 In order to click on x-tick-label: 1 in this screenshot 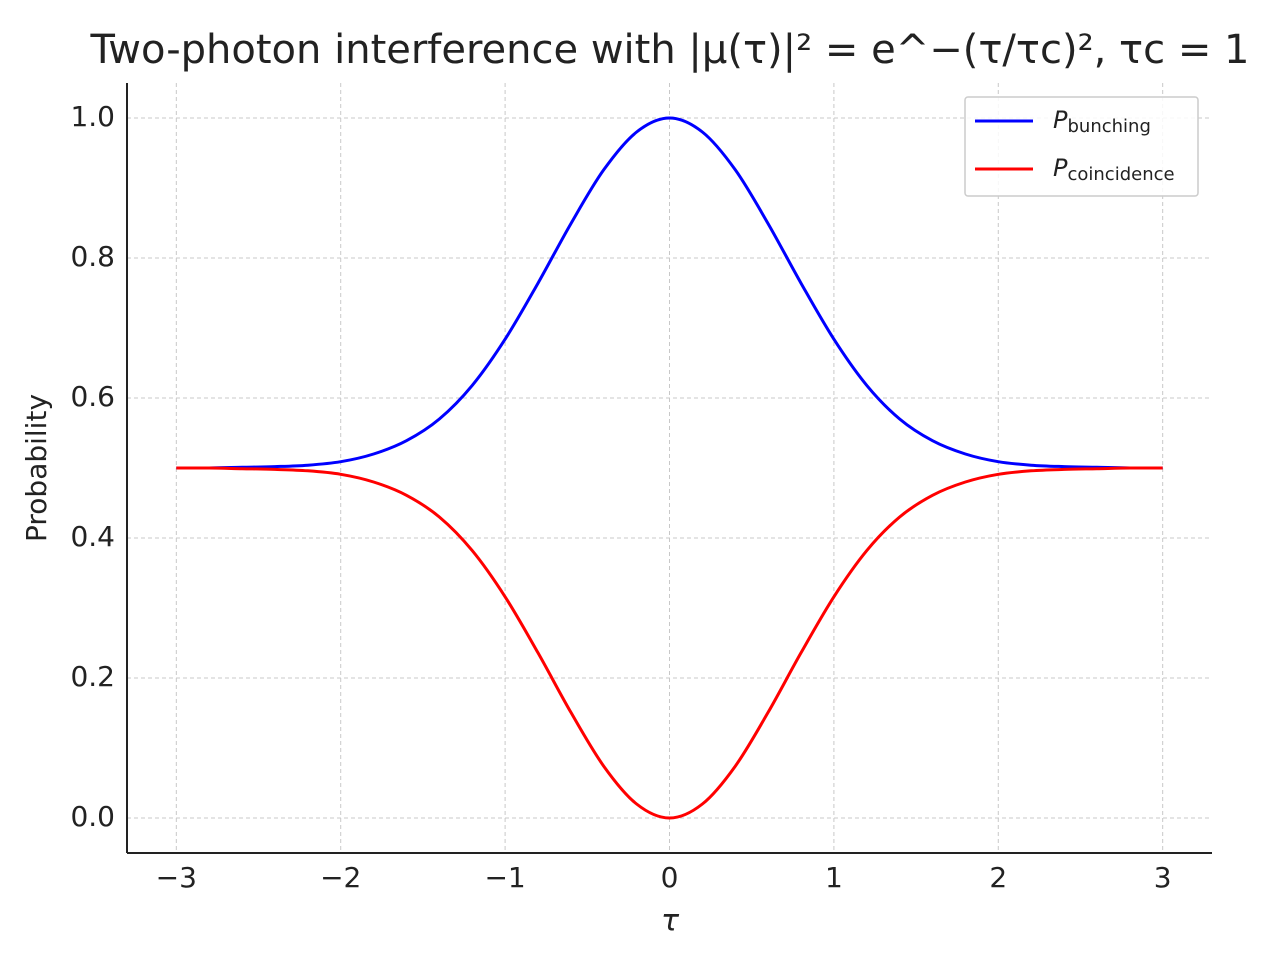, I will do `click(834, 877)`.